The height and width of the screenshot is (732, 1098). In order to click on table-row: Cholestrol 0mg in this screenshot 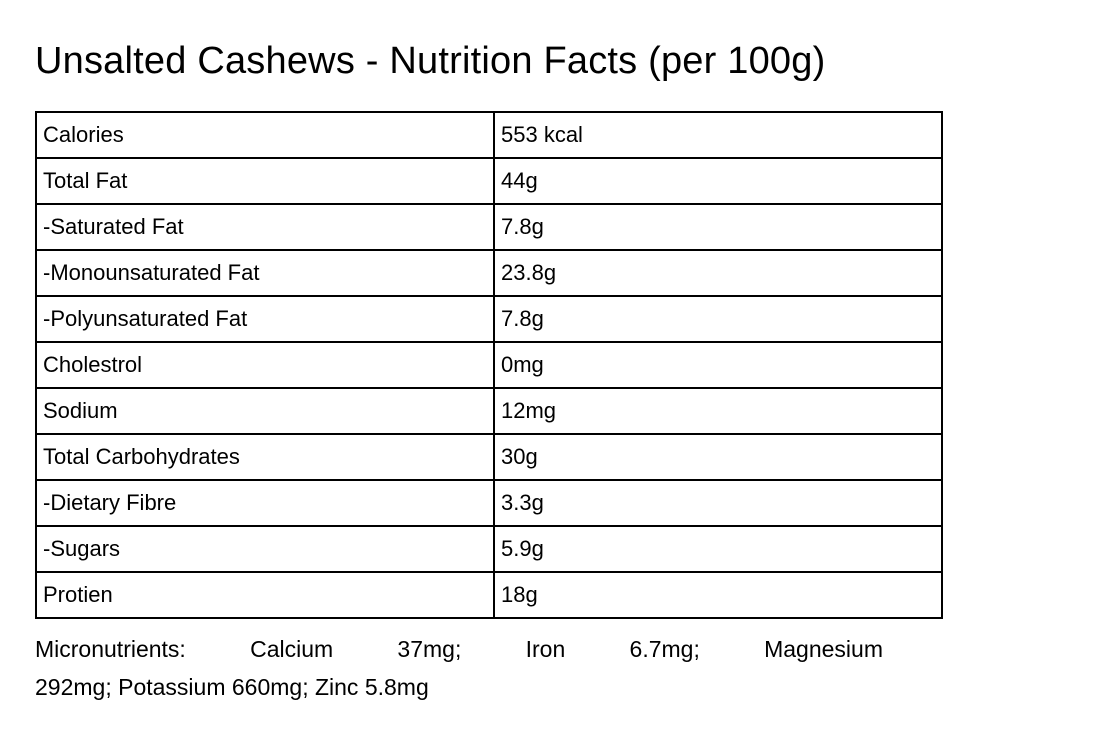, I will do `click(489, 364)`.